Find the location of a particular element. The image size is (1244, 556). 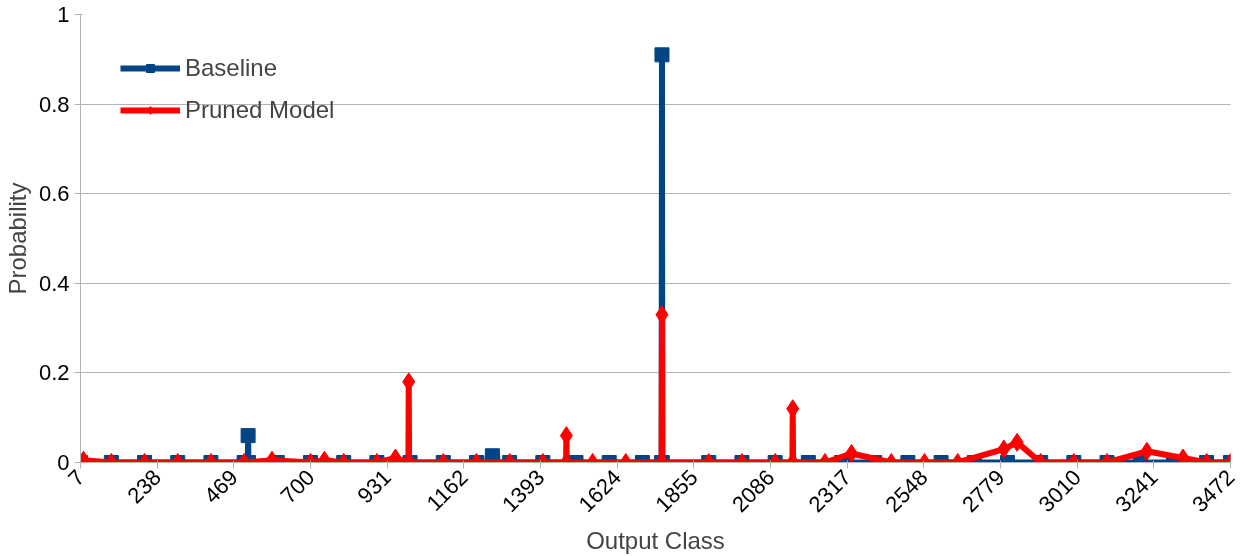

legend-label: Pruned Model is located at coordinates (260, 110).